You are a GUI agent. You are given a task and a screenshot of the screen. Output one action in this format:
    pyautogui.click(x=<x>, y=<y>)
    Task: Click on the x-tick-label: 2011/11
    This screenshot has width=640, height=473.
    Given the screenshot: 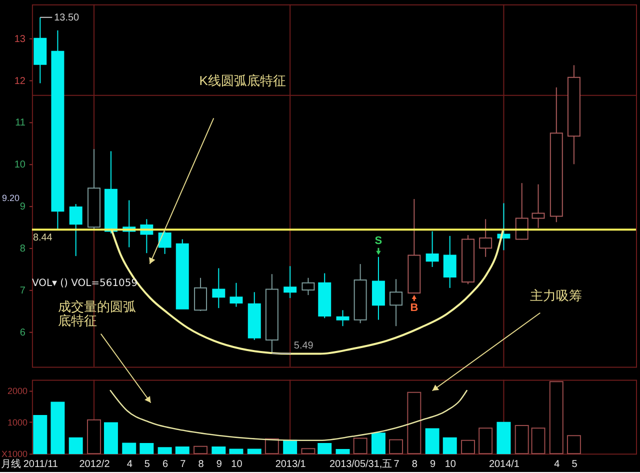 What is the action you would take?
    pyautogui.click(x=40, y=464)
    